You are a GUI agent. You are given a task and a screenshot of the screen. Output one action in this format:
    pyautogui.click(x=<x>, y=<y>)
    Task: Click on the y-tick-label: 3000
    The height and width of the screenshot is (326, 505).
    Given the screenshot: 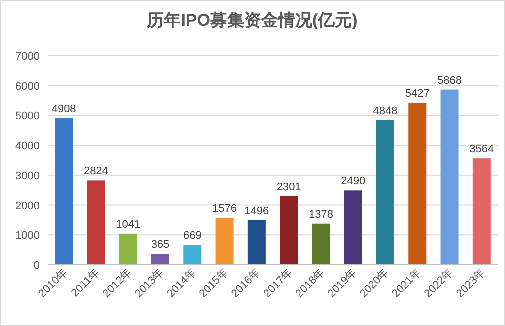 What is the action you would take?
    pyautogui.click(x=28, y=176)
    